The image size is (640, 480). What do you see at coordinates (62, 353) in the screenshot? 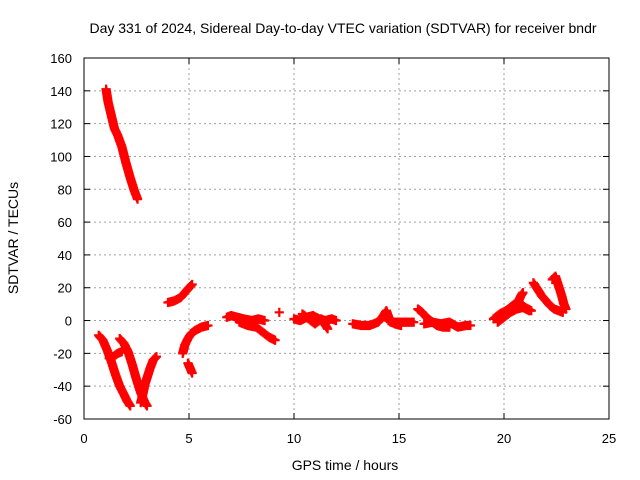
I see `y-tick-label: -20` at bounding box center [62, 353].